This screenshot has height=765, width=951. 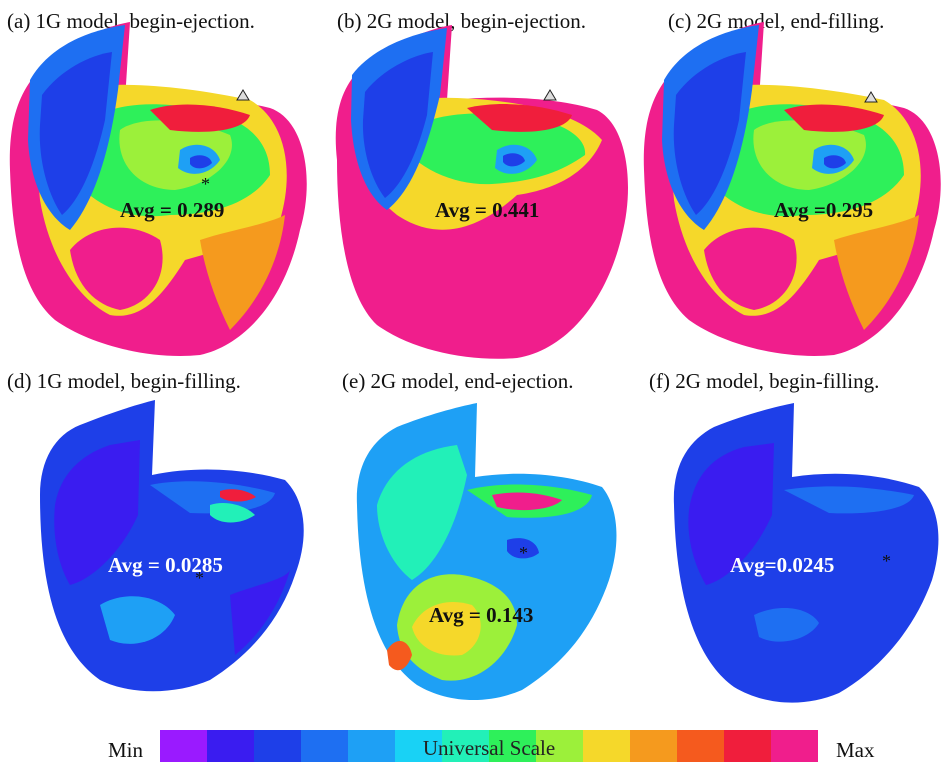 What do you see at coordinates (855, 750) in the screenshot?
I see `scale-max-label: Max` at bounding box center [855, 750].